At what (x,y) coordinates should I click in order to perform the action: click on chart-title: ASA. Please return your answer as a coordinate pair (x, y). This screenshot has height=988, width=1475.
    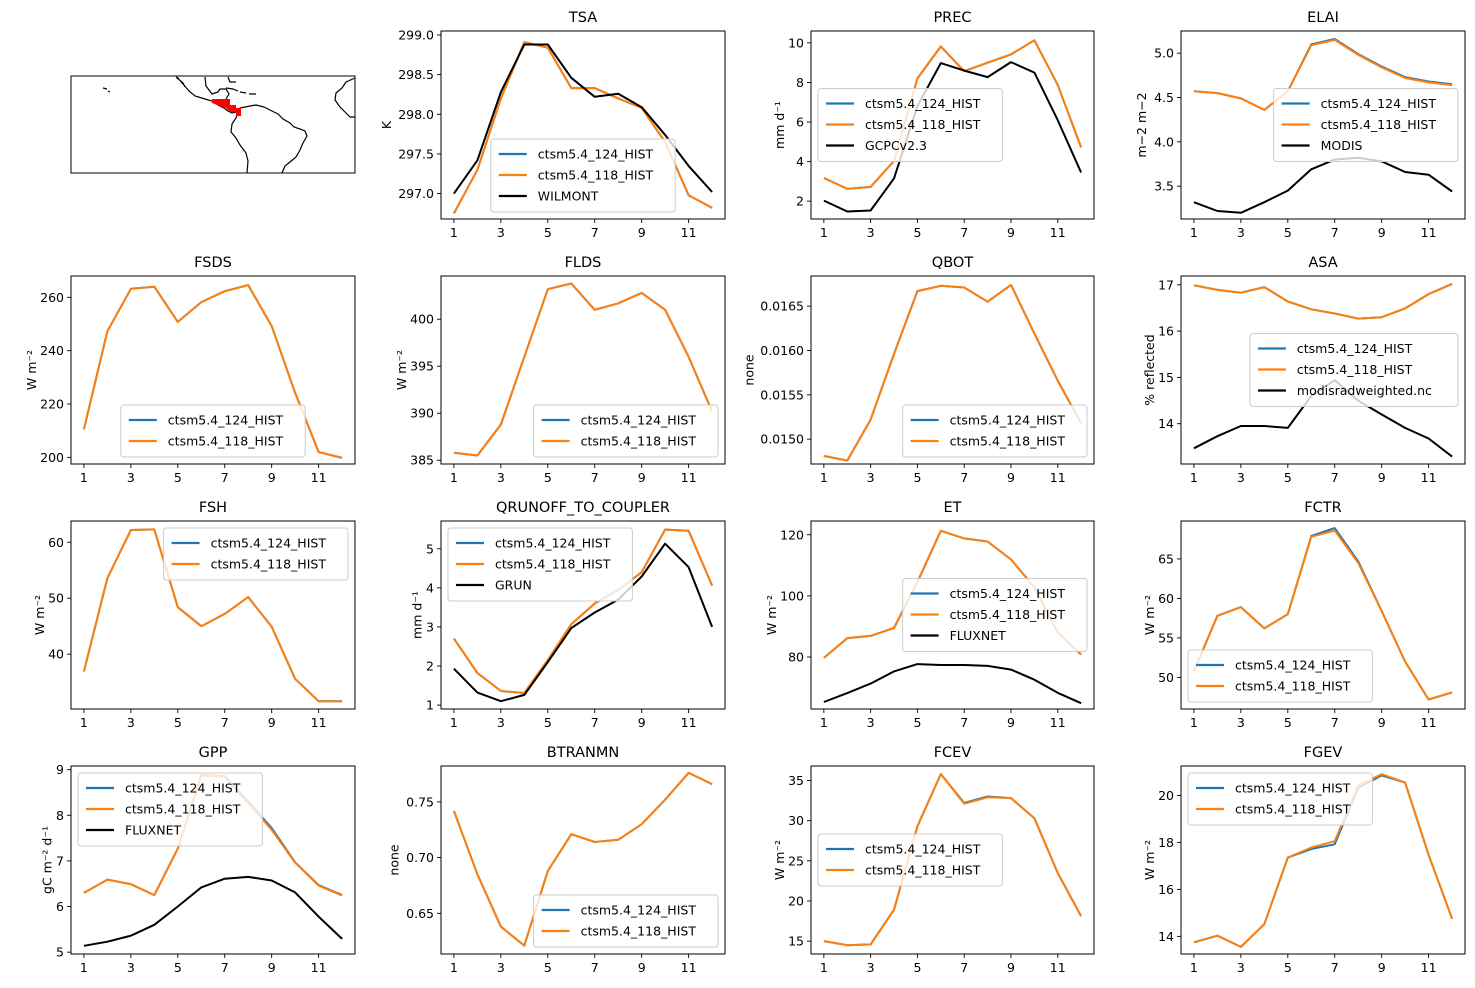
    Looking at the image, I should click on (1322, 263).